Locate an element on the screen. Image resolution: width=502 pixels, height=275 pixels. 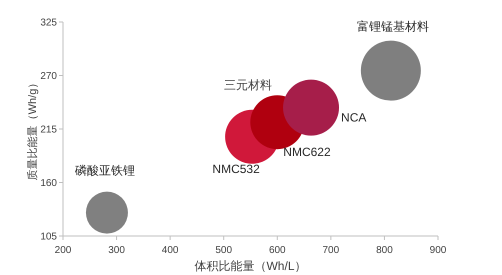
x-tick-label: 200 is located at coordinates (63, 250).